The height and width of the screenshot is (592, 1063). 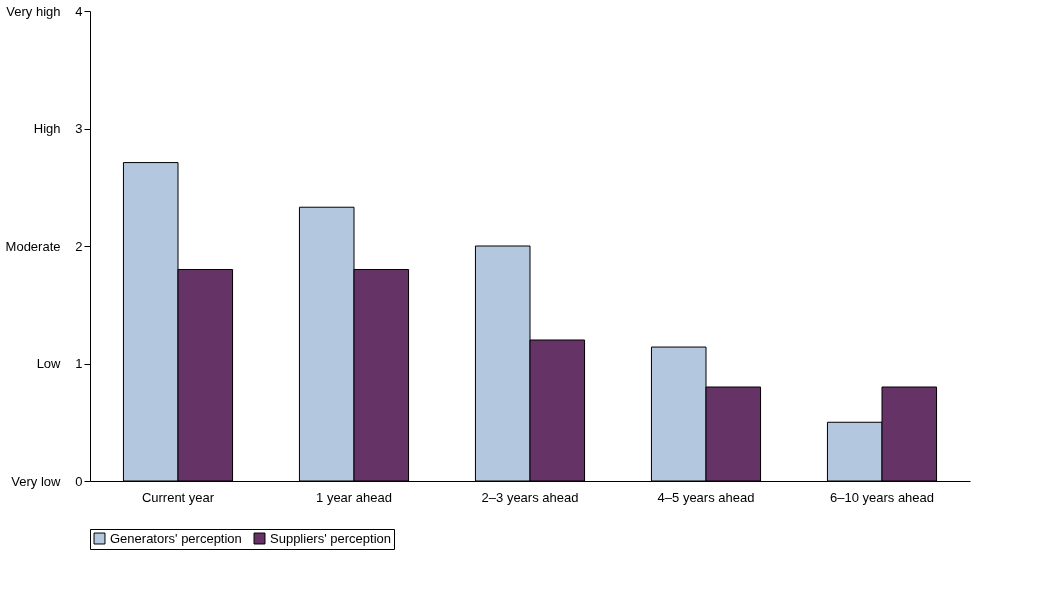 I want to click on x-tick-label: 2–3 years ahead, so click(x=530, y=497).